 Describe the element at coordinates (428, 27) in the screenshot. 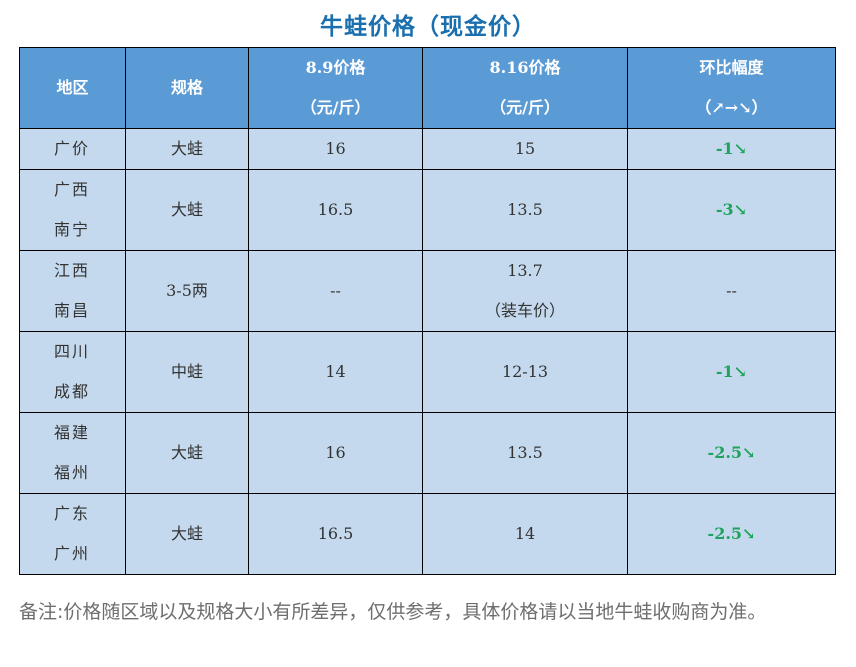

I see `page-title: 牛蛙价格（现金价）` at that location.